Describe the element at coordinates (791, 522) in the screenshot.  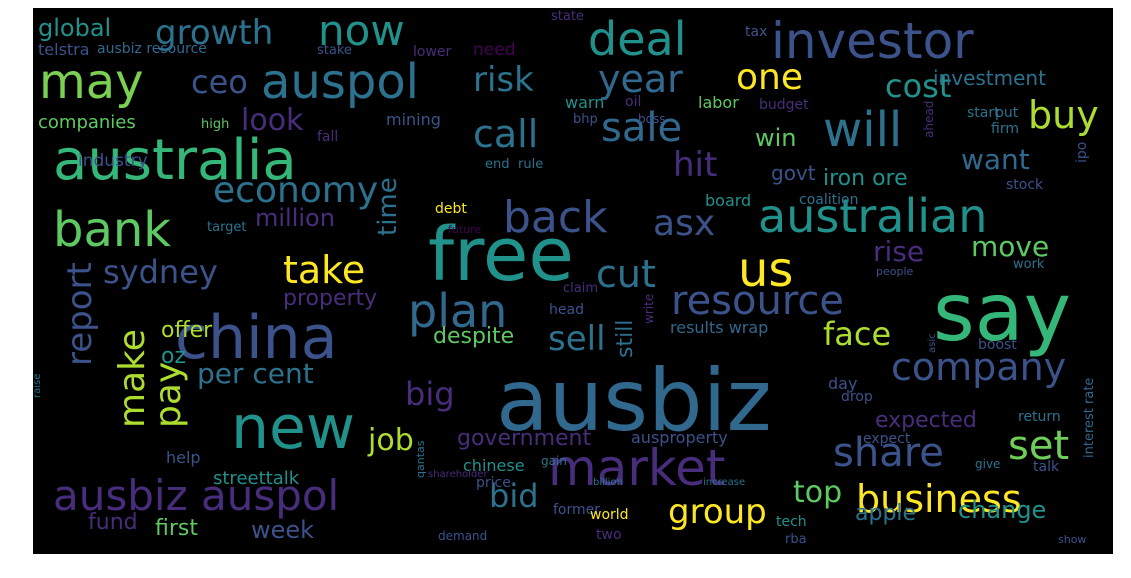
I see `word: tech` at that location.